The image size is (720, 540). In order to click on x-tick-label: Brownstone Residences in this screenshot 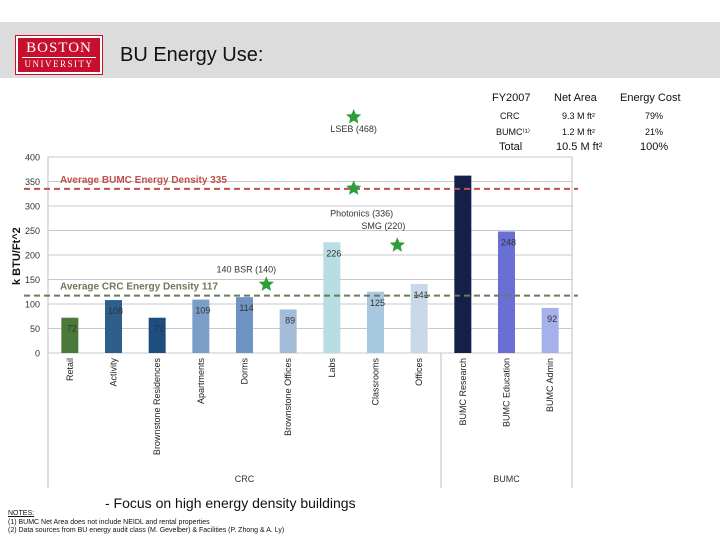, I will do `click(157, 407)`.